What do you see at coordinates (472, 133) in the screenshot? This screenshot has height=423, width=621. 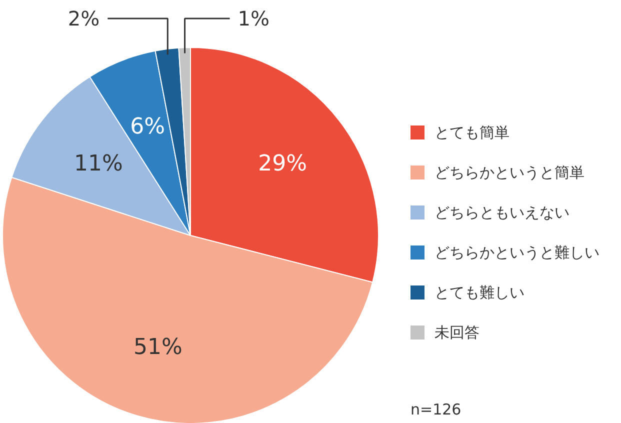 I see `legend-label: とても簡単` at bounding box center [472, 133].